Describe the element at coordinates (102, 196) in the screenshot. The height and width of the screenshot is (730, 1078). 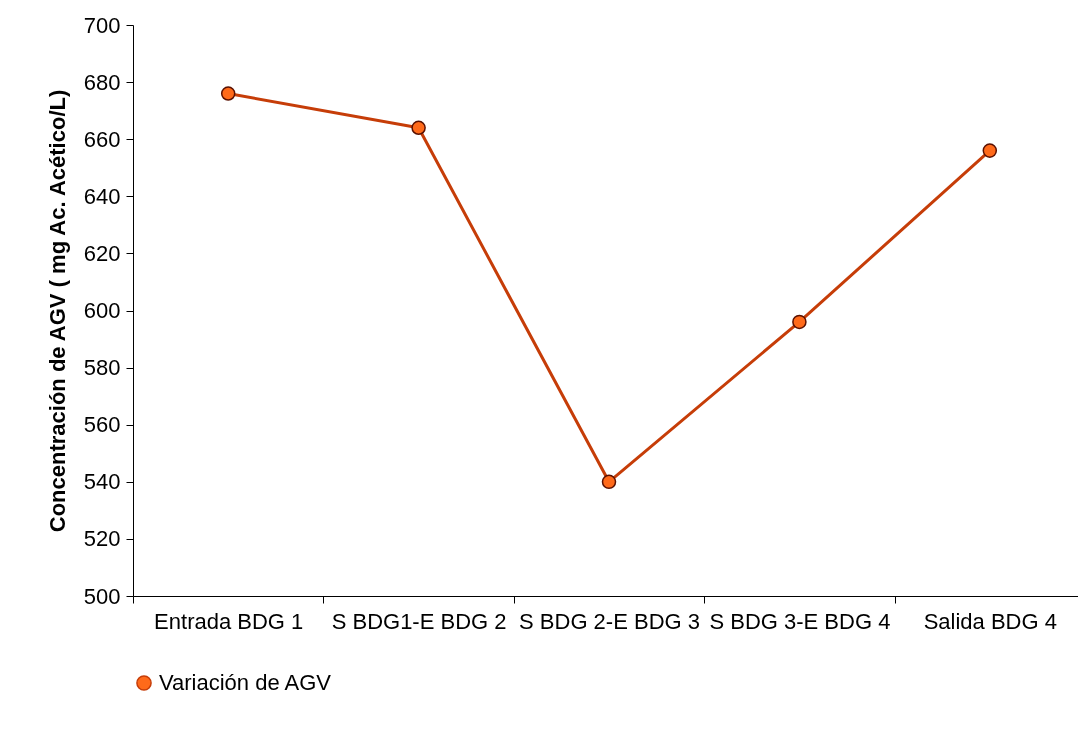
I see `y-tick-label: 640` at that location.